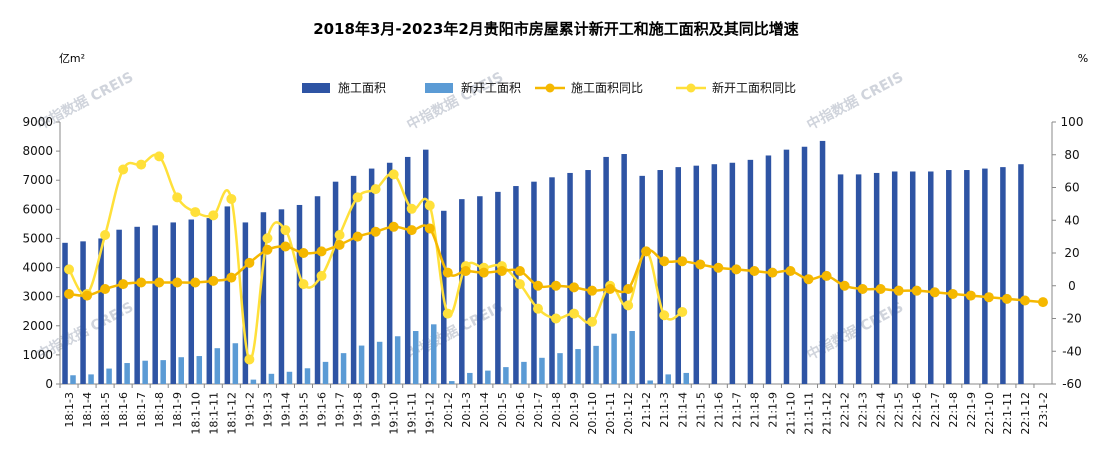 The image size is (1111, 461). Describe the element at coordinates (159, 410) in the screenshot. I see `x-tick-label: 18:1-8` at that location.